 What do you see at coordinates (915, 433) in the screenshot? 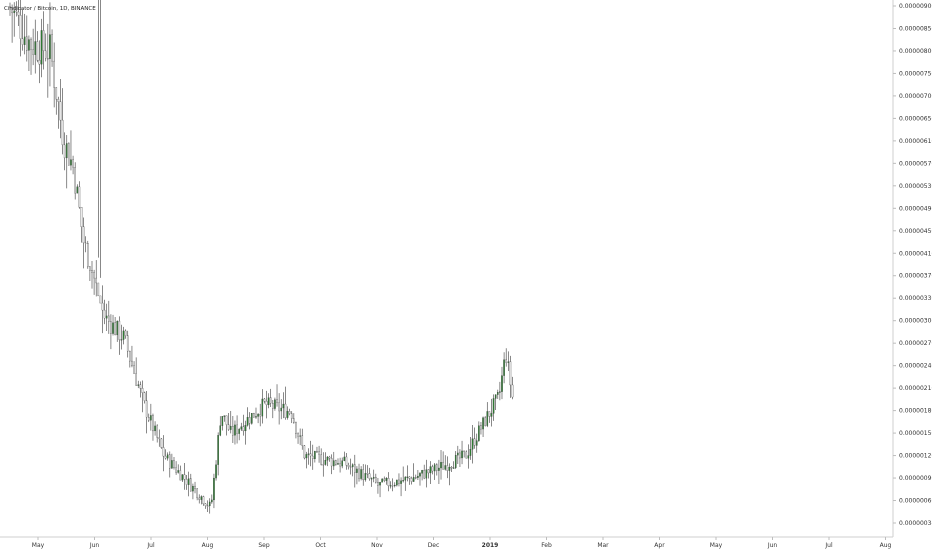
I see `y-tick-label: 0.00000150` at bounding box center [915, 433].